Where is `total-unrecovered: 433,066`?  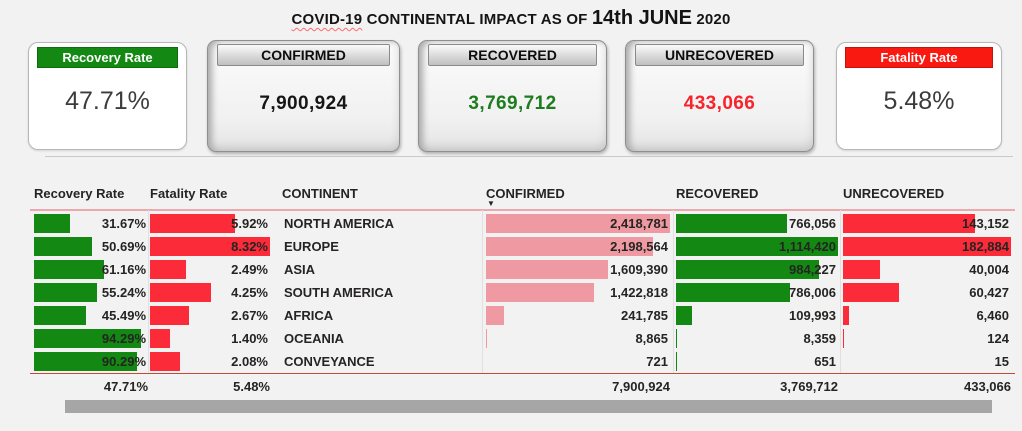 total-unrecovered: 433,066 is located at coordinates (987, 386).